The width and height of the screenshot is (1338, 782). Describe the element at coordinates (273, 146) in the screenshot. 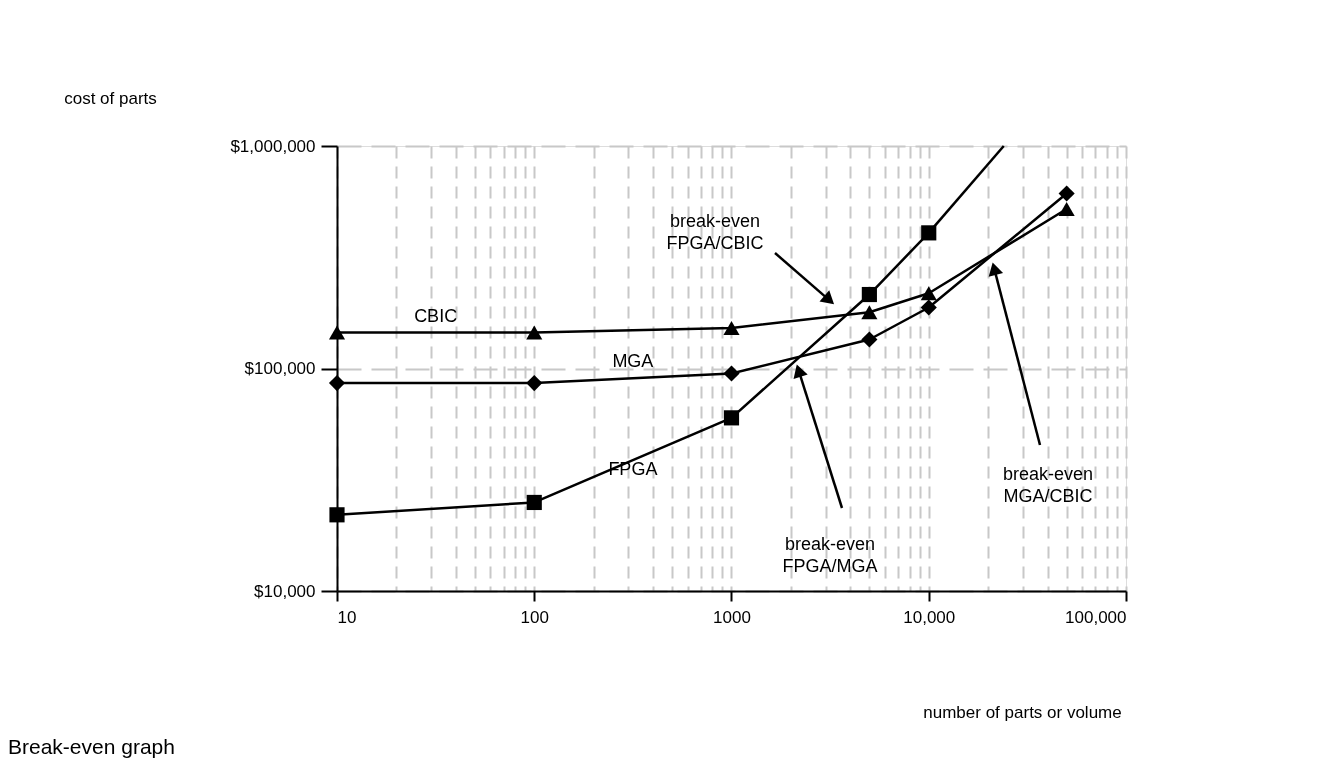

I see `y-tick-label: $1,000,000` at that location.